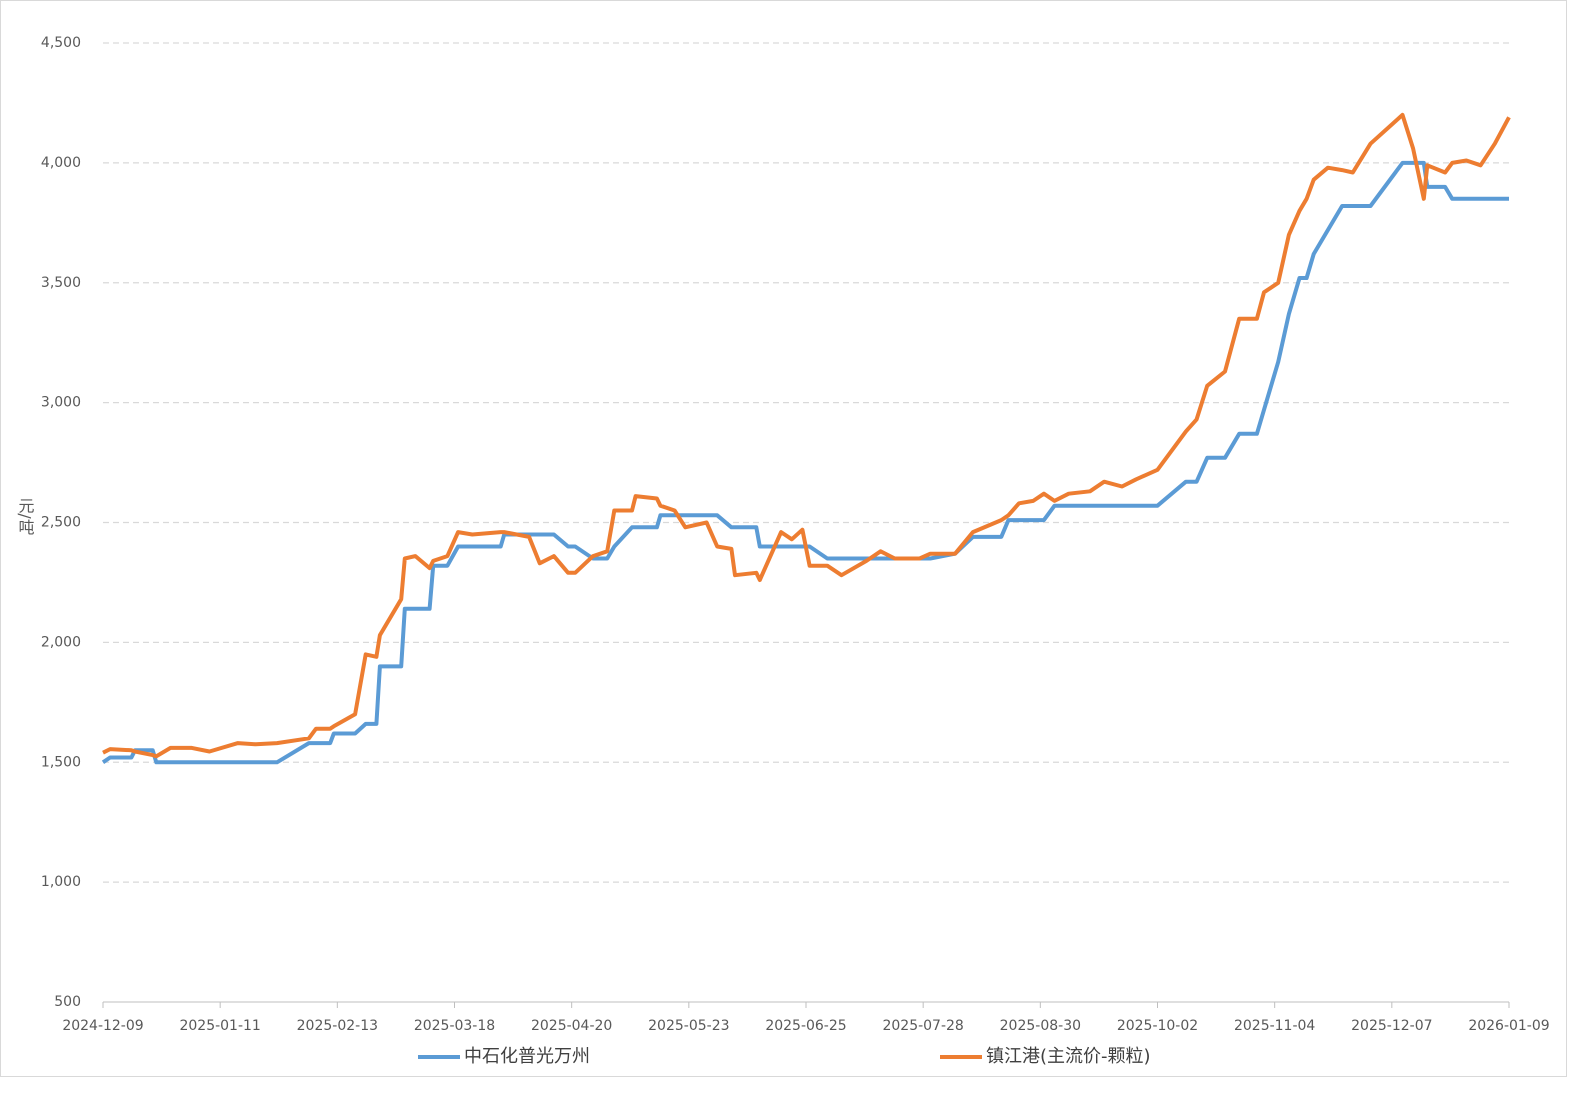  I want to click on y-tick-label: 1,000, so click(61, 882).